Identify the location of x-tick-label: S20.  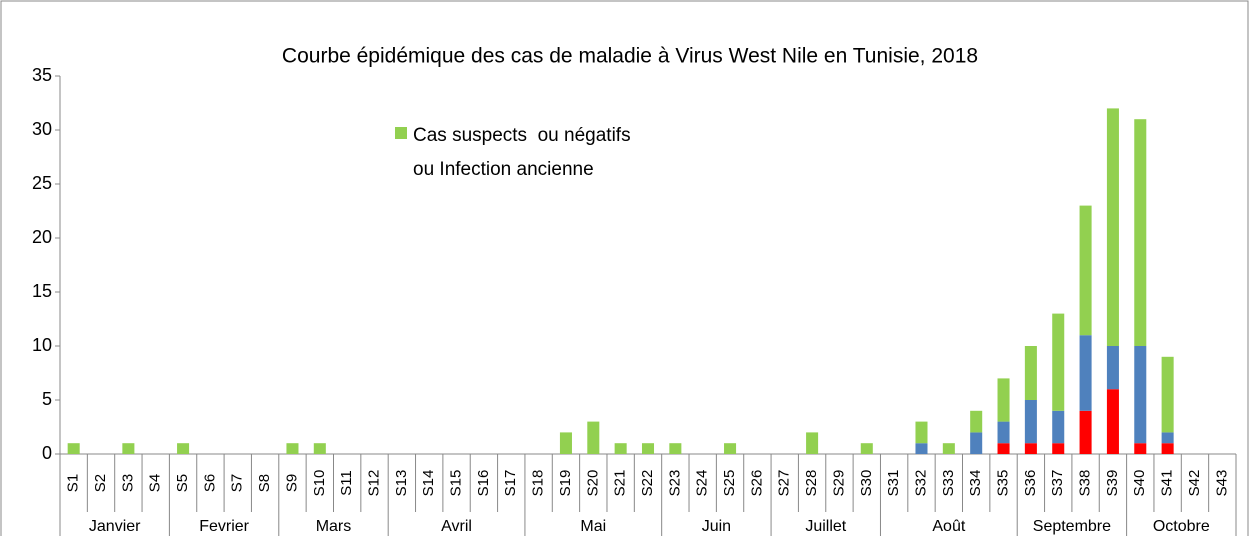
(592, 483).